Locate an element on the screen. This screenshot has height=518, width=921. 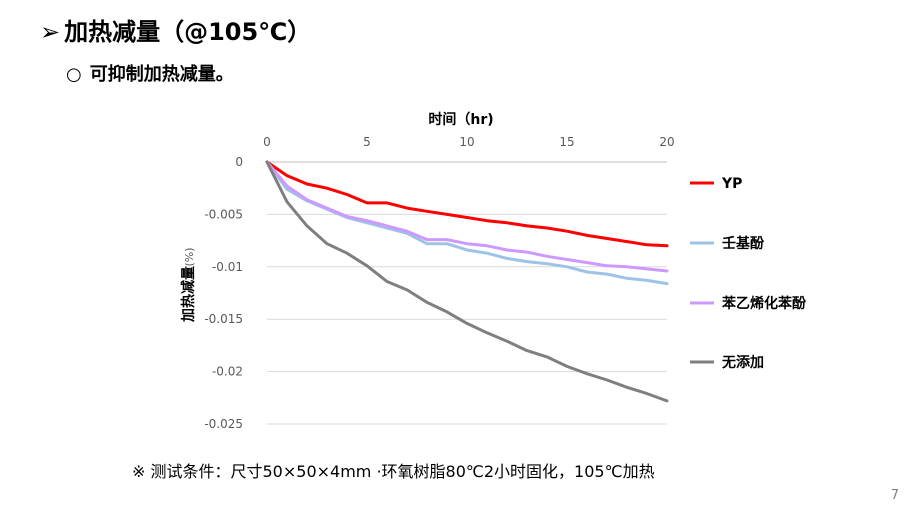
bullet-point-text: 可抑制加热减量。 is located at coordinates (161, 74).